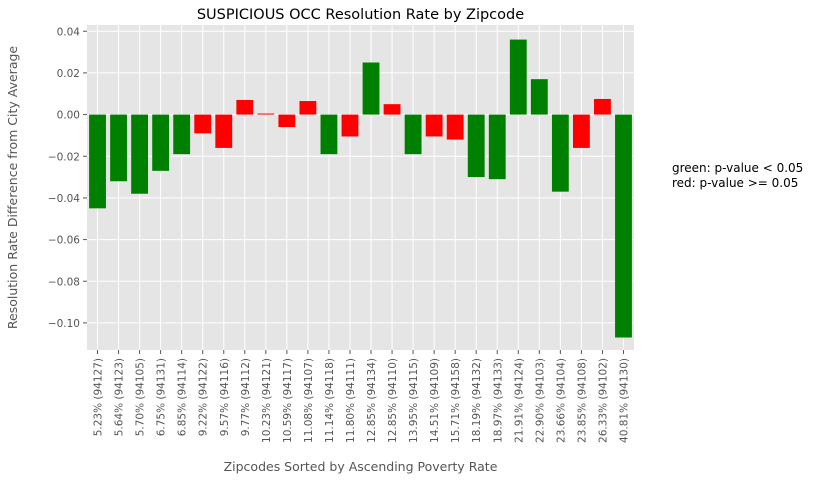 This screenshot has width=814, height=481. What do you see at coordinates (309, 400) in the screenshot?
I see `x-tick-label: 11.08% (94107)` at bounding box center [309, 400].